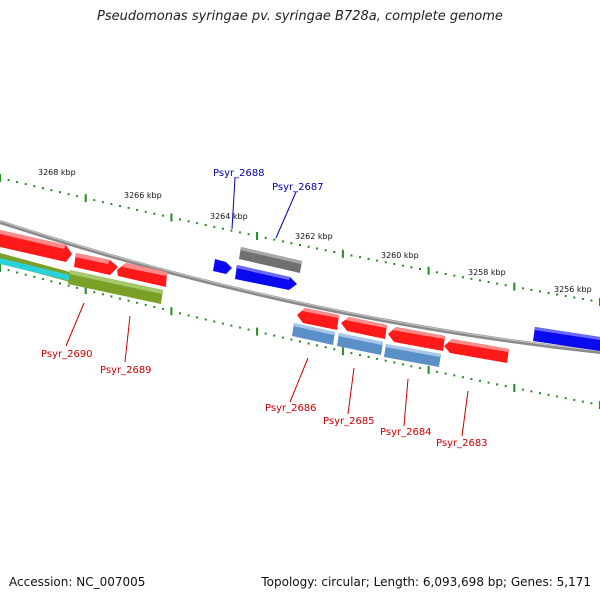 The image size is (600, 604). What do you see at coordinates (67, 354) in the screenshot?
I see `label-psyr-2690: Psyr_2690` at bounding box center [67, 354].